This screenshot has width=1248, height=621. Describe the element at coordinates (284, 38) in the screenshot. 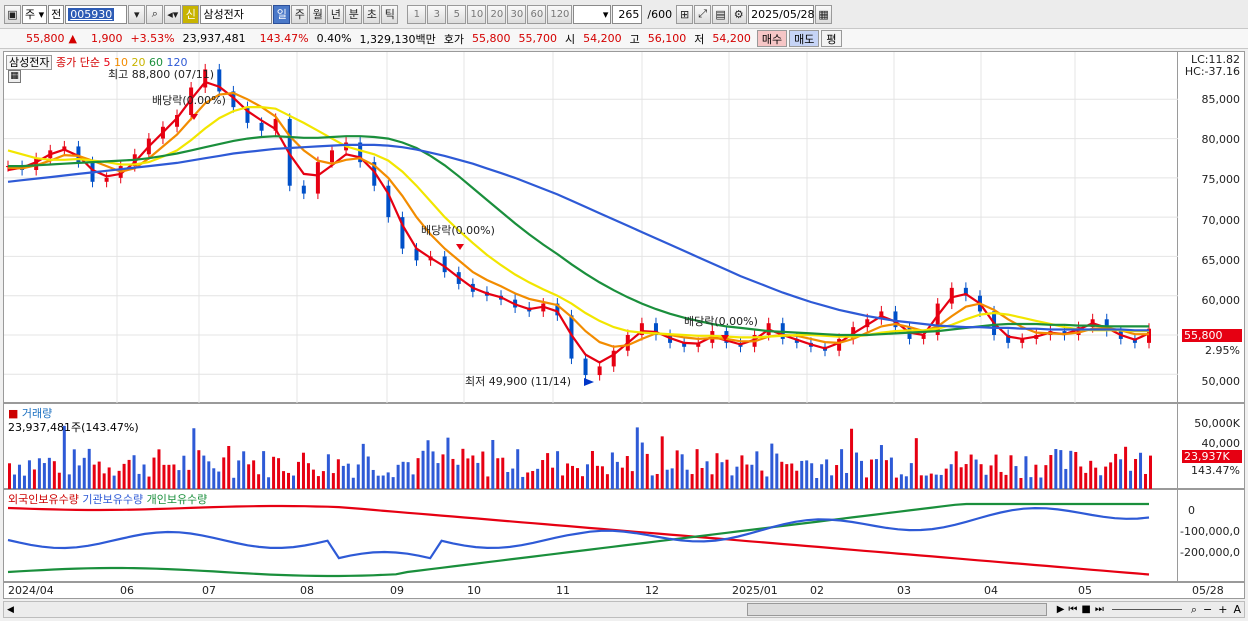

I see `volume-ratio: 143.47%` at that location.